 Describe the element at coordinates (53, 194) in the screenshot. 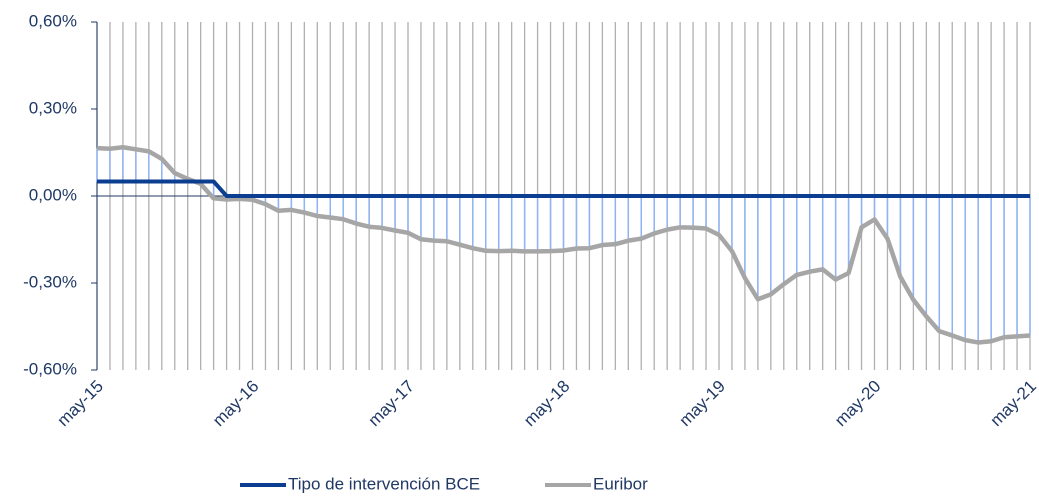

I see `y-tick-label: 0,00%` at that location.